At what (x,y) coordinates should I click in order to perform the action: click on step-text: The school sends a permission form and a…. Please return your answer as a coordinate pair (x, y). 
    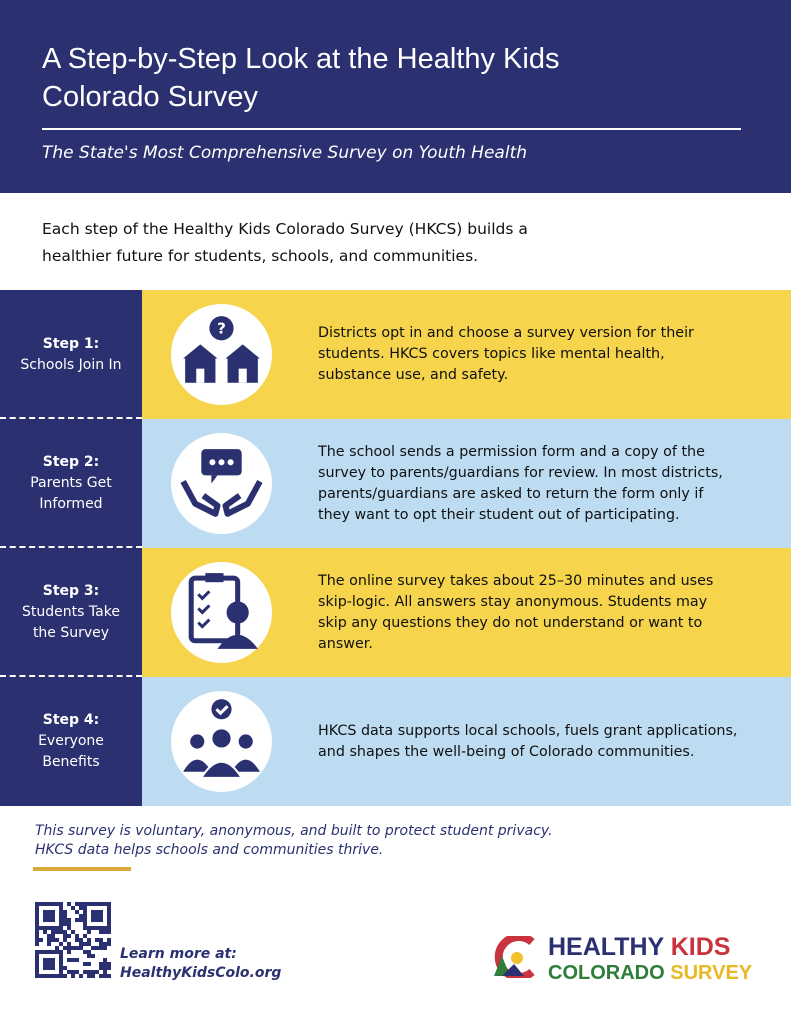
    Looking at the image, I should click on (520, 483).